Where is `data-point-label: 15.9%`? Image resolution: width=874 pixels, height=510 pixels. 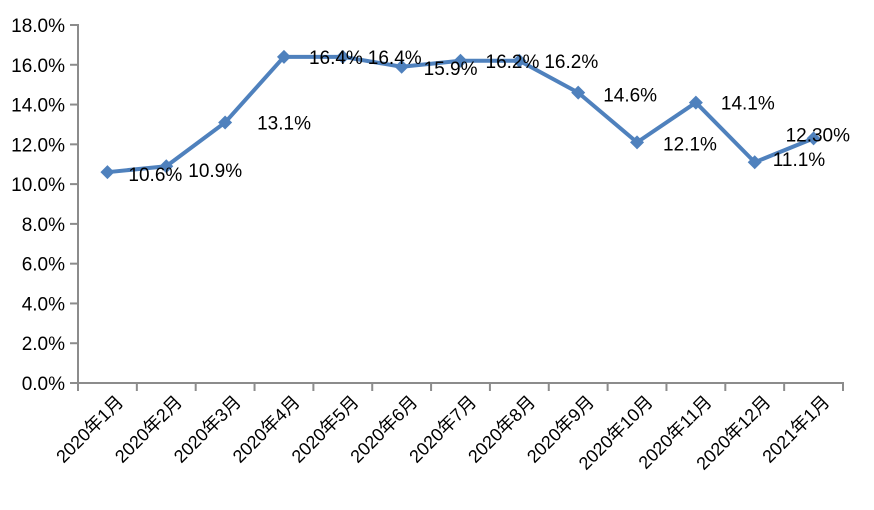 data-point-label: 15.9% is located at coordinates (451, 69).